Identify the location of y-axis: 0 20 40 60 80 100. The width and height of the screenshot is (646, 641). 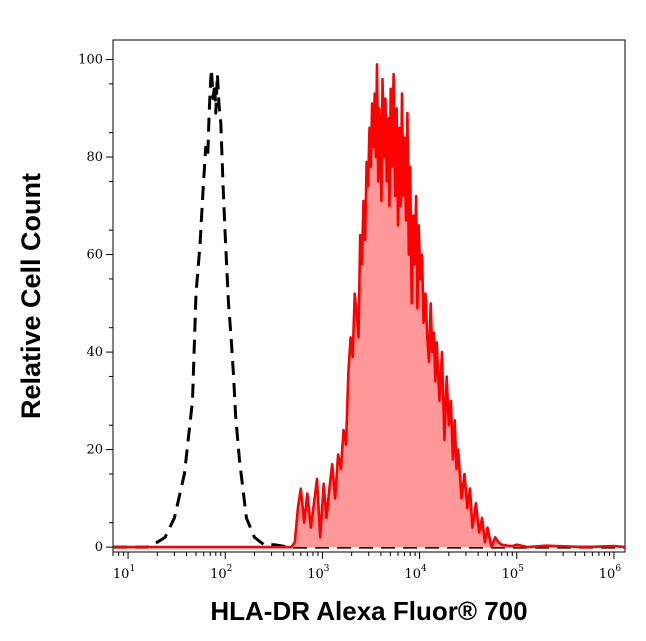
(95, 304).